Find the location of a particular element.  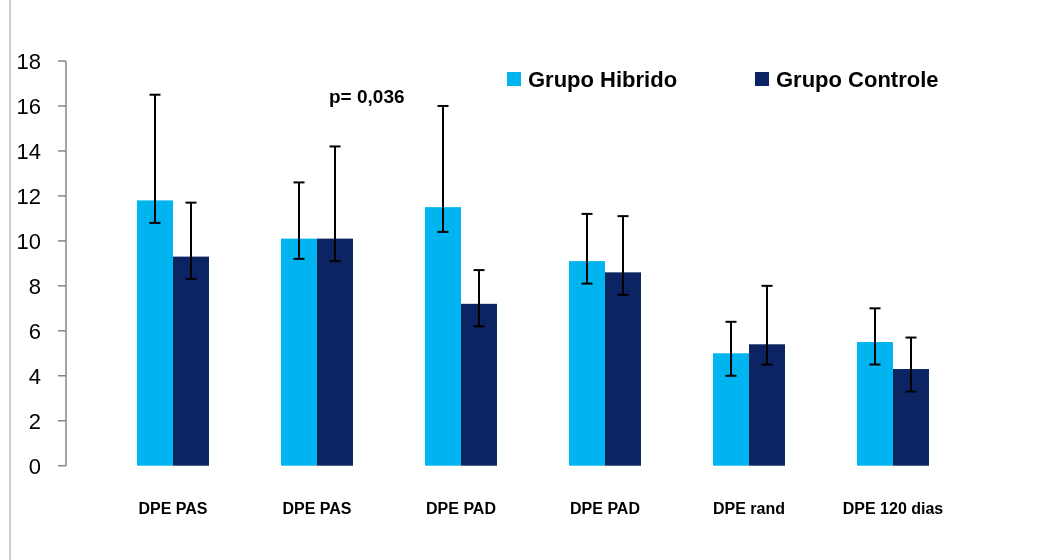

x-tick-label: DPE 120 dias is located at coordinates (893, 508).